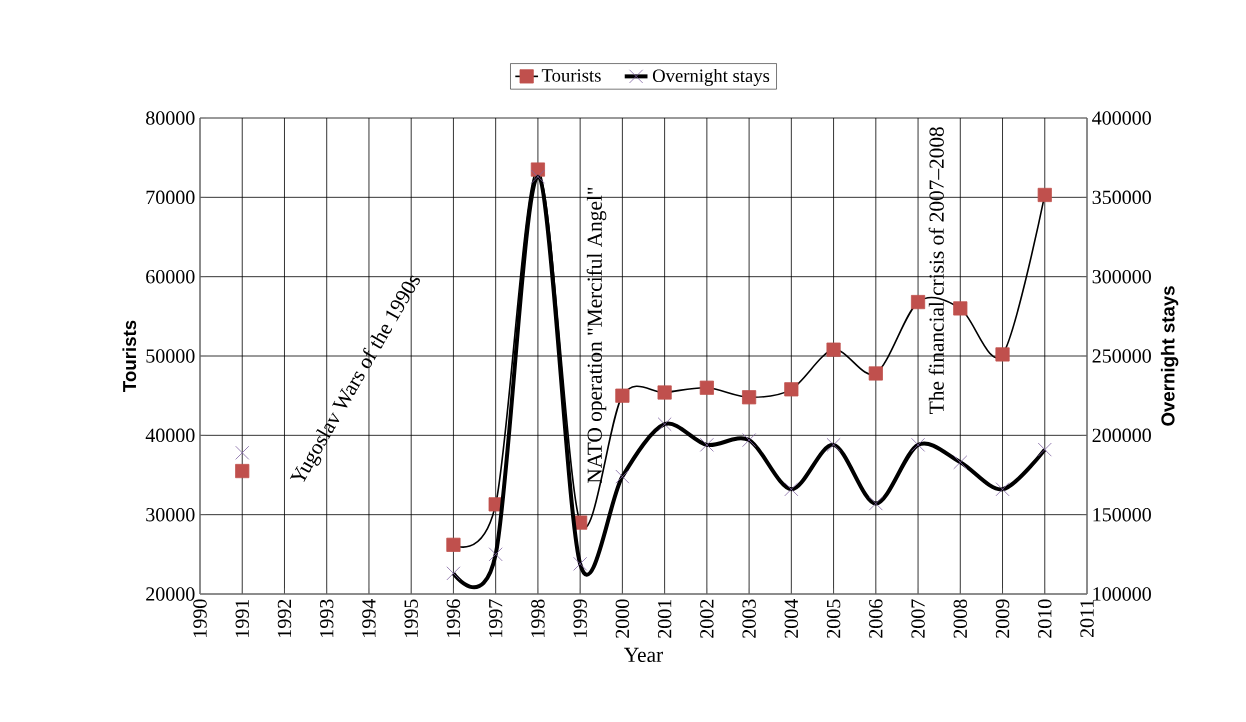 This screenshot has width=1246, height=722. What do you see at coordinates (495, 618) in the screenshot?
I see `x-tick-label: 1997` at bounding box center [495, 618].